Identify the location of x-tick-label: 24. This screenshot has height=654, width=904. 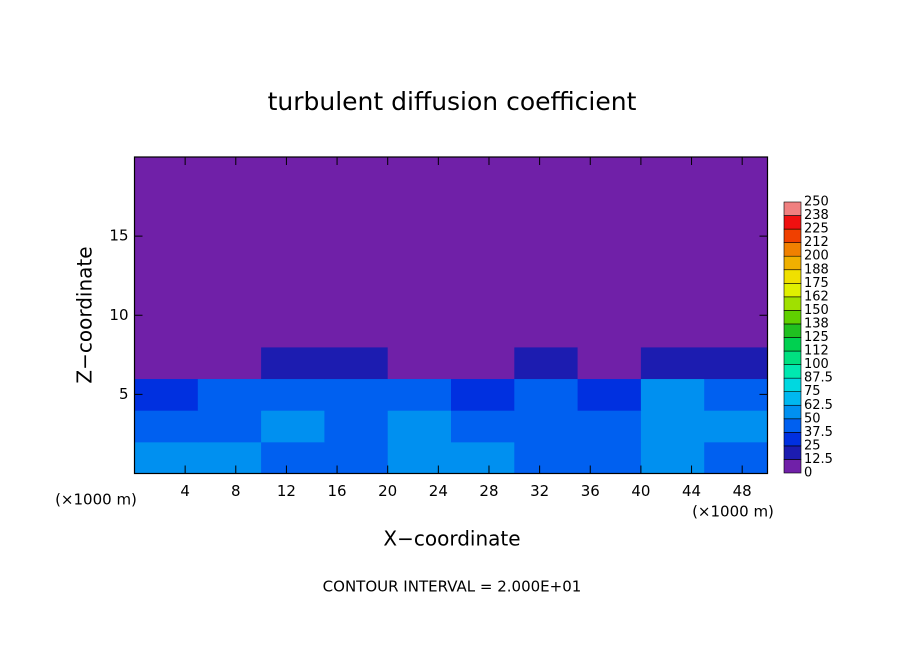
(438, 491).